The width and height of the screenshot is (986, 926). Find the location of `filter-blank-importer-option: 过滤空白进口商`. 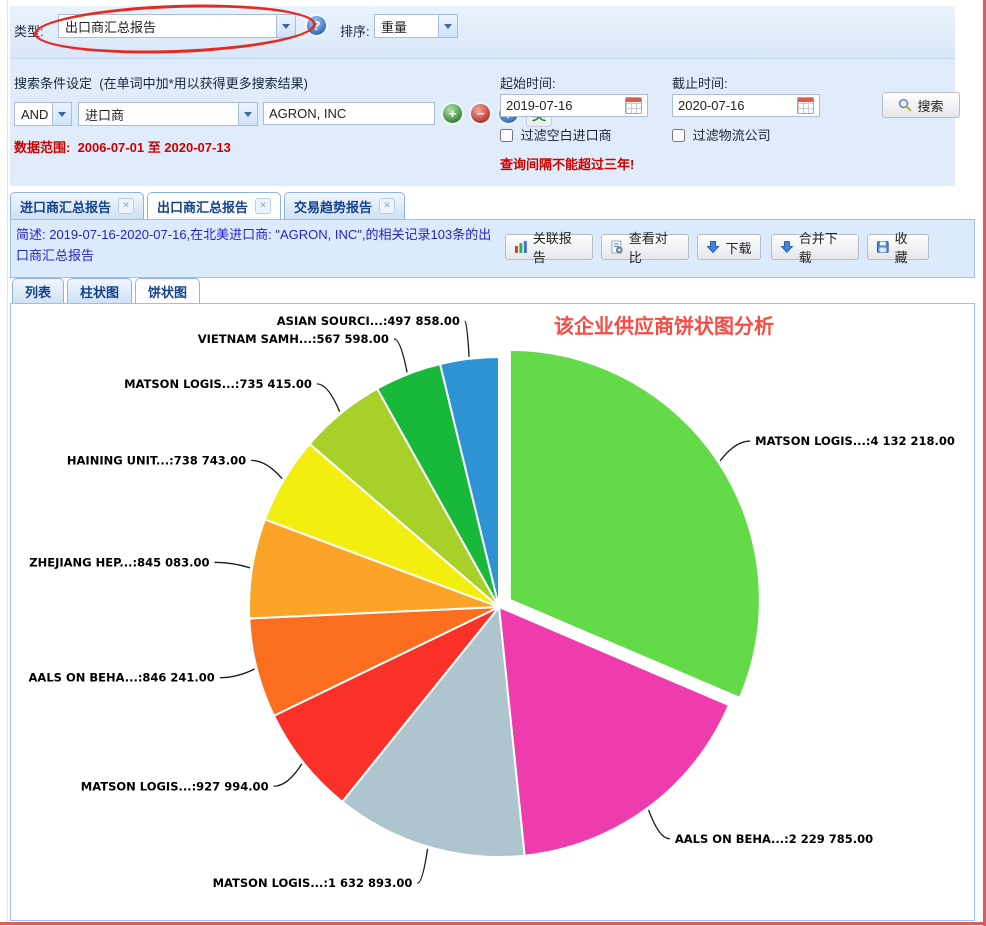

filter-blank-importer-option: 过滤空白进口商 is located at coordinates (556, 134).